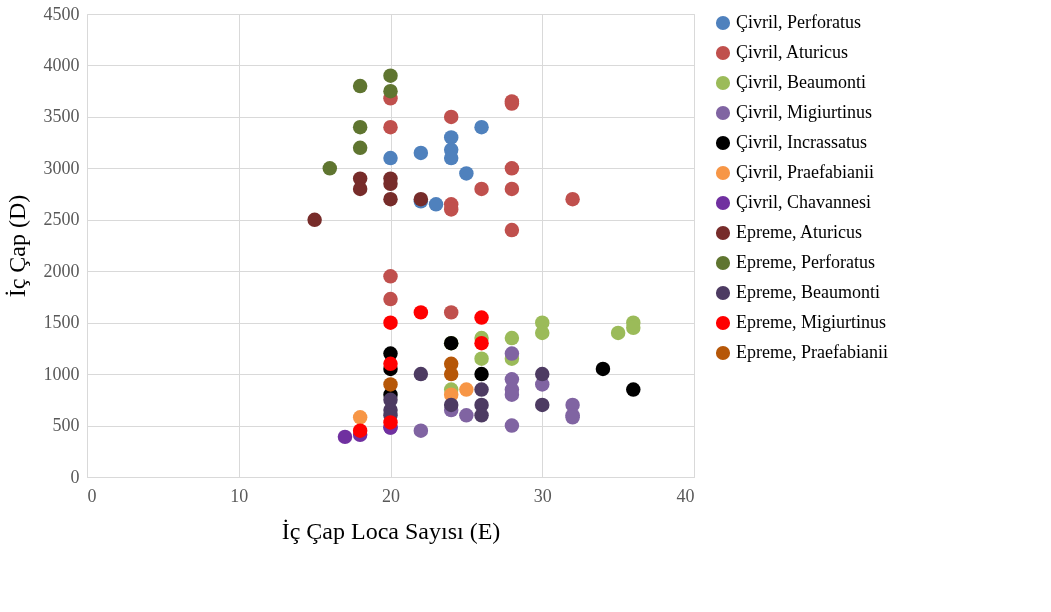  Describe the element at coordinates (61, 270) in the screenshot. I see `y-tick-label: 2000` at that location.